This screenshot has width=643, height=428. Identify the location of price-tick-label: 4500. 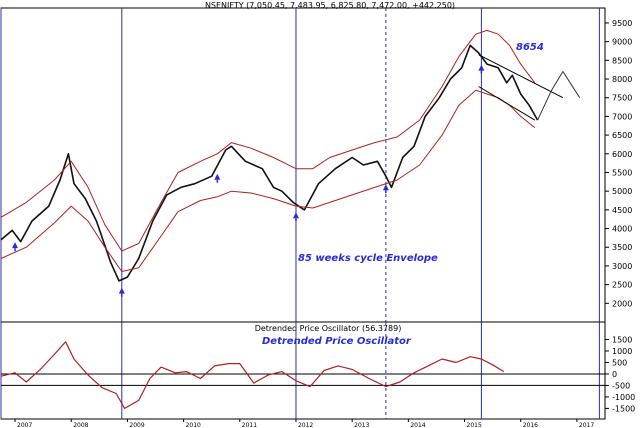
(622, 210).